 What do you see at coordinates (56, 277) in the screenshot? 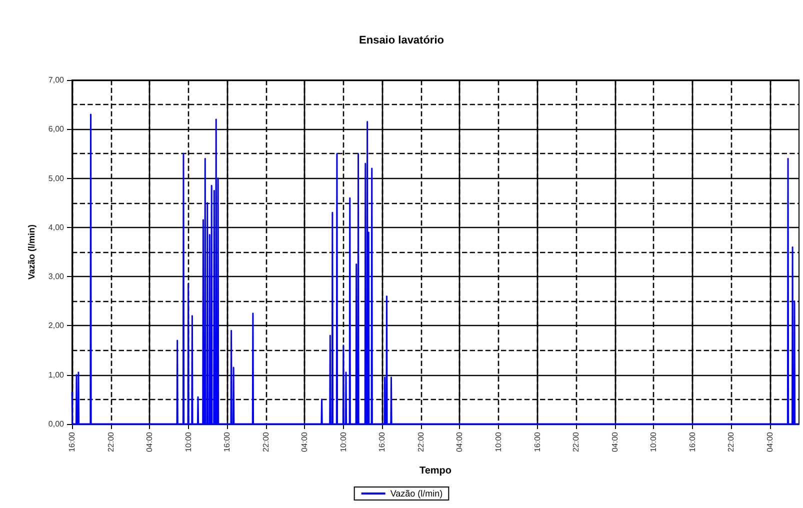
I see `y-tick-label: 3,00` at bounding box center [56, 277].